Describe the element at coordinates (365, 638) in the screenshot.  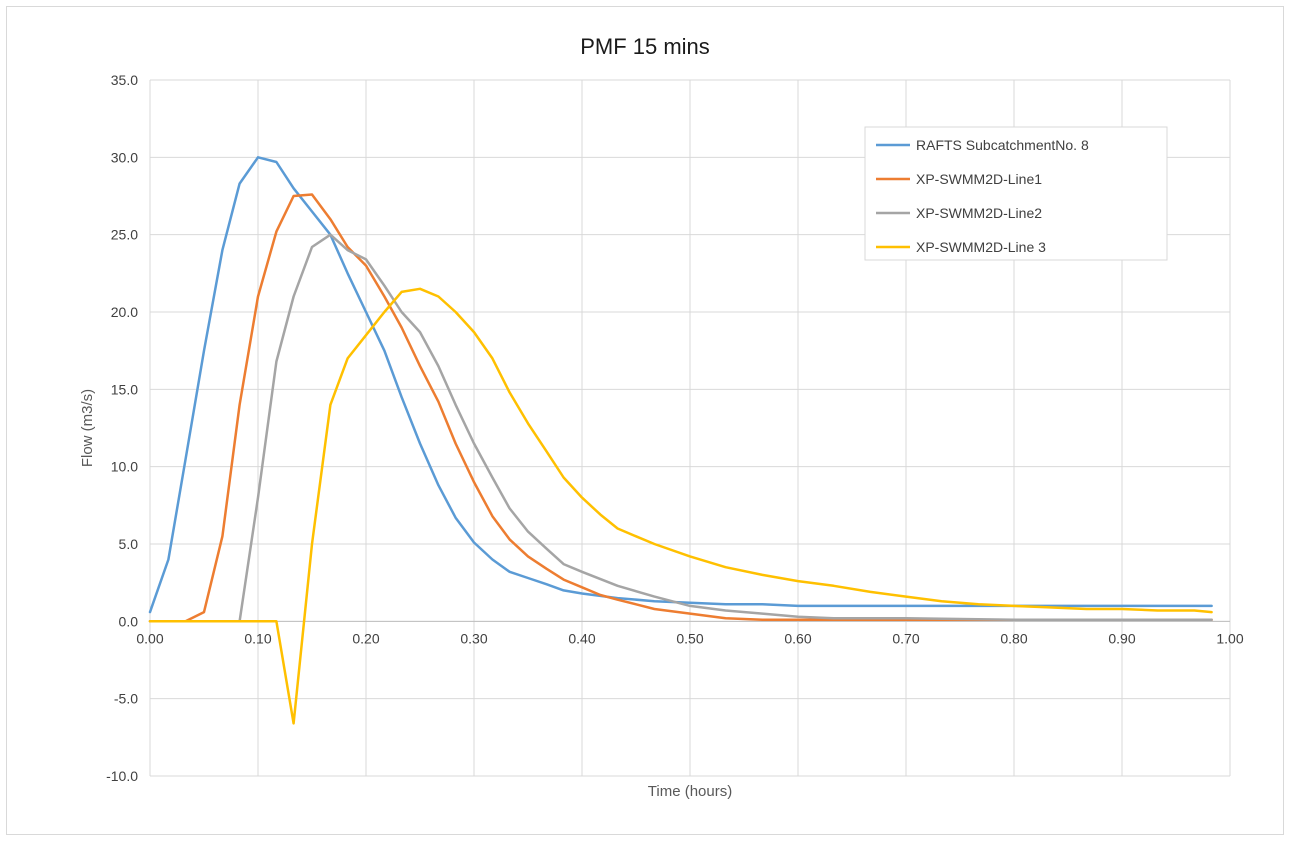
I see `x-tick-label: 0.20` at that location.